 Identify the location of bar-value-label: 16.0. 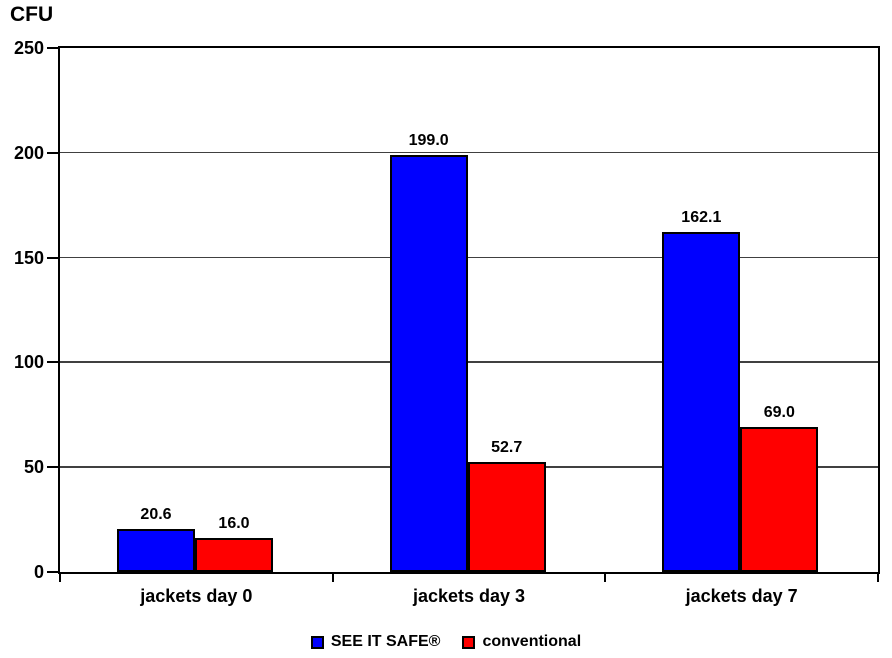
(234, 524).